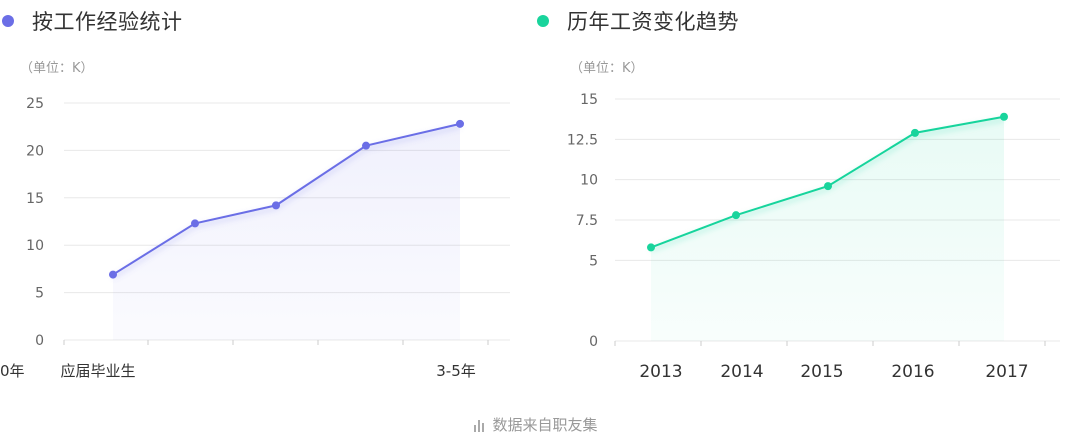  What do you see at coordinates (741, 372) in the screenshot?
I see `x-tick-label: 2014` at bounding box center [741, 372].